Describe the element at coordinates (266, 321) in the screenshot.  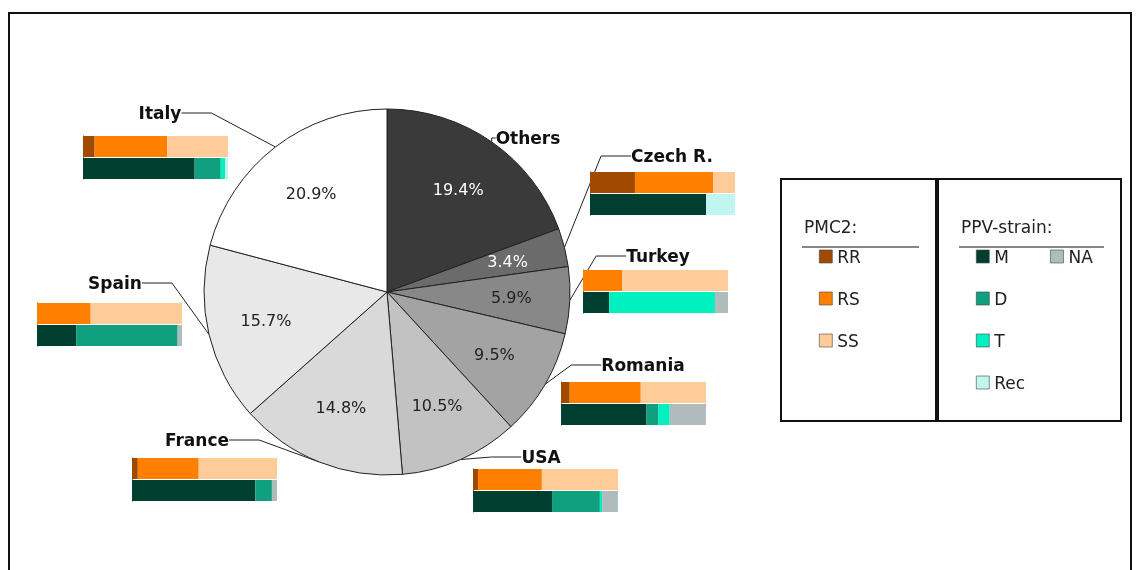
I see `data-label: 15.7%` at that location.